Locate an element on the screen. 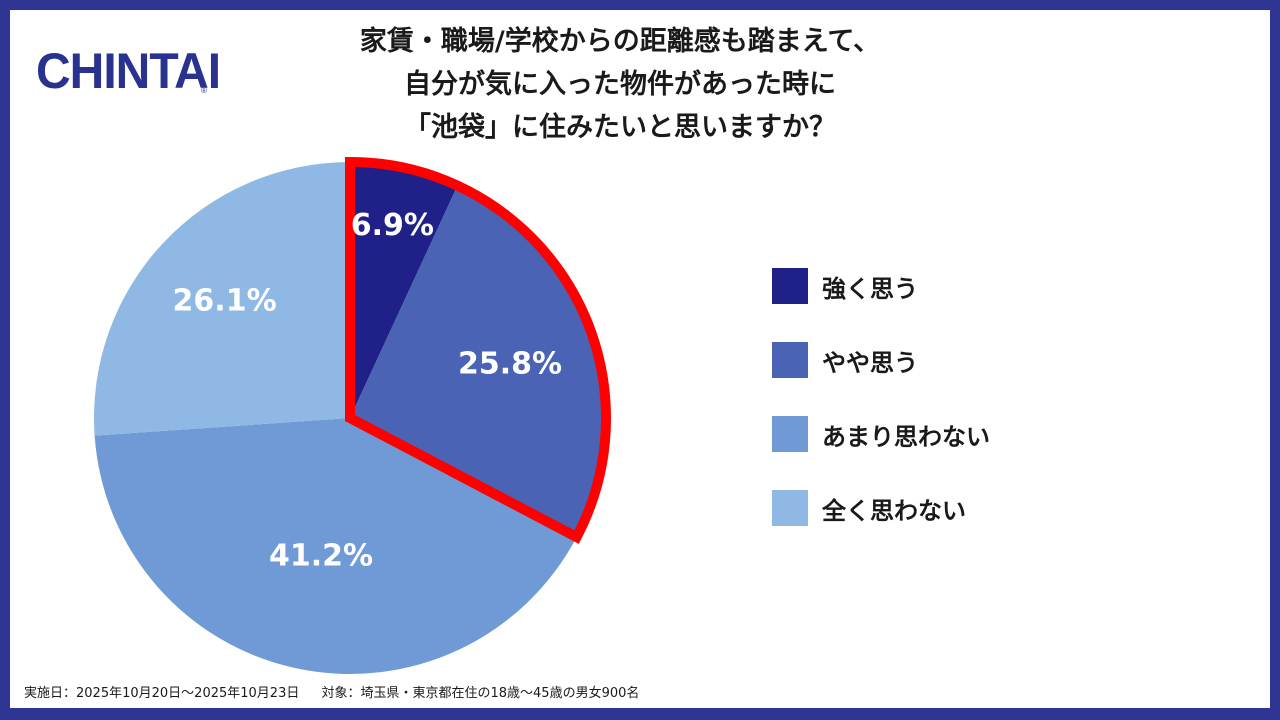 Image resolution: width=1280 pixels, height=720 pixels. slice-label-1: 6.9% is located at coordinates (392, 225).